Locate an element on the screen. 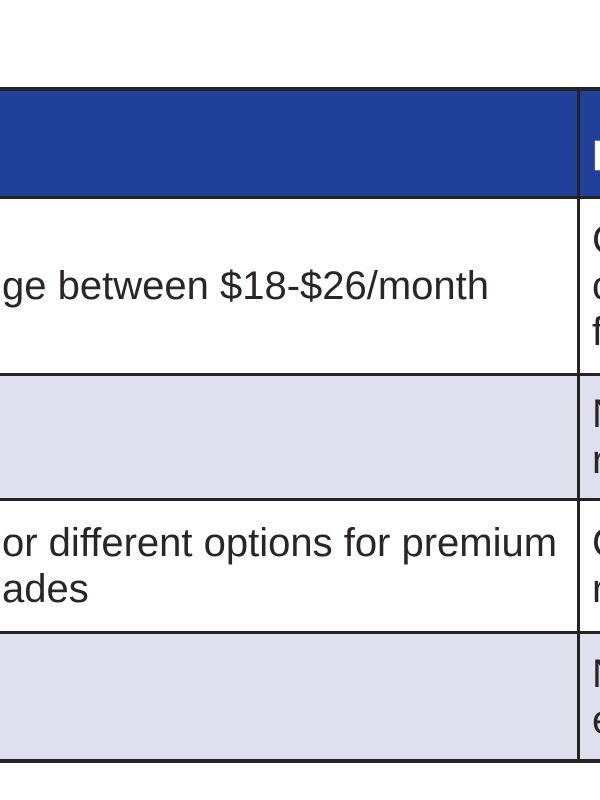  header-cell-right: R is located at coordinates (590, 143).